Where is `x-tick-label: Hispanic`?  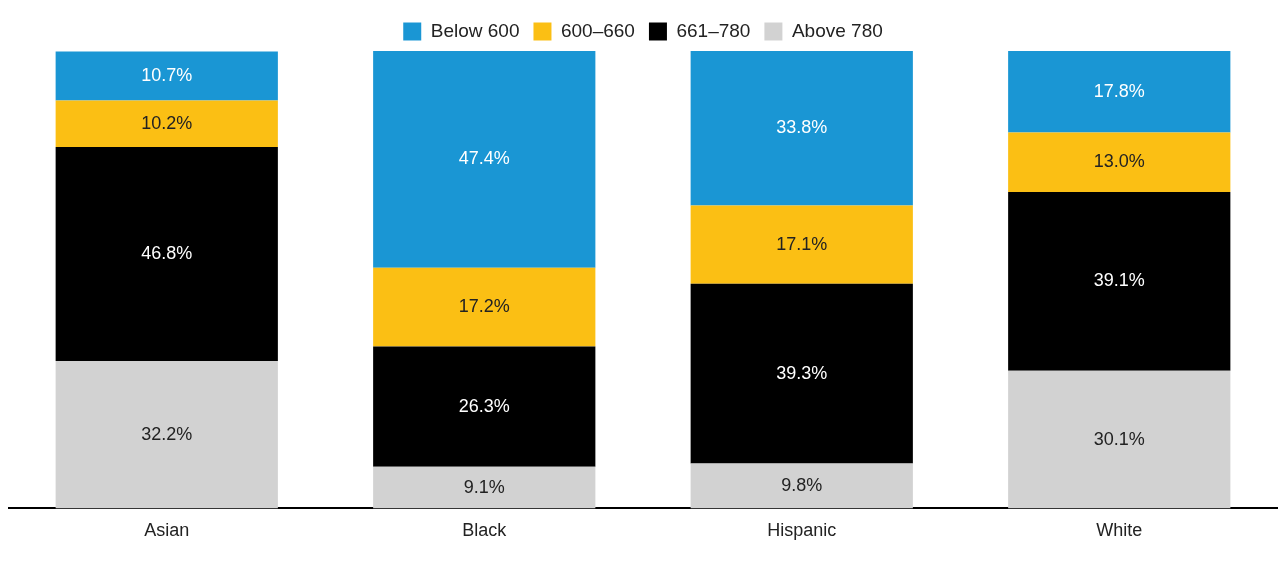
x-tick-label: Hispanic is located at coordinates (802, 530).